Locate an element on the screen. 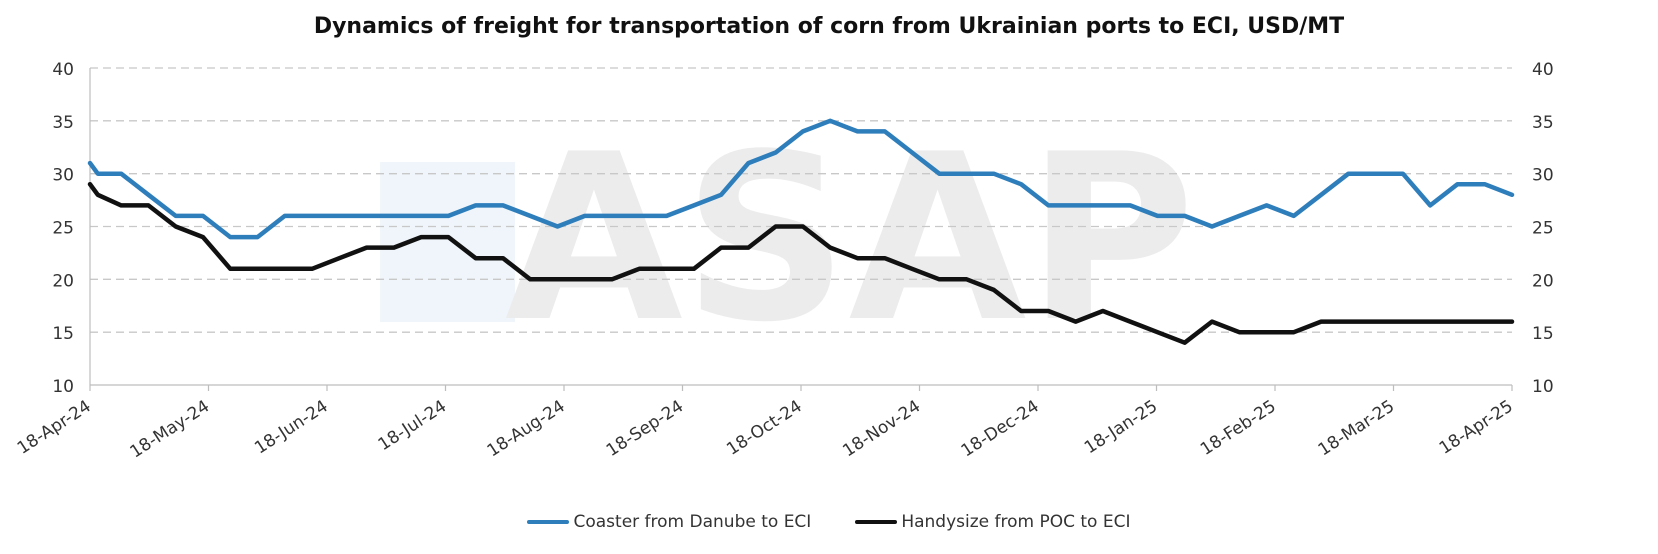 This screenshot has width=1658, height=554. legend-swatch-coaster is located at coordinates (548, 522).